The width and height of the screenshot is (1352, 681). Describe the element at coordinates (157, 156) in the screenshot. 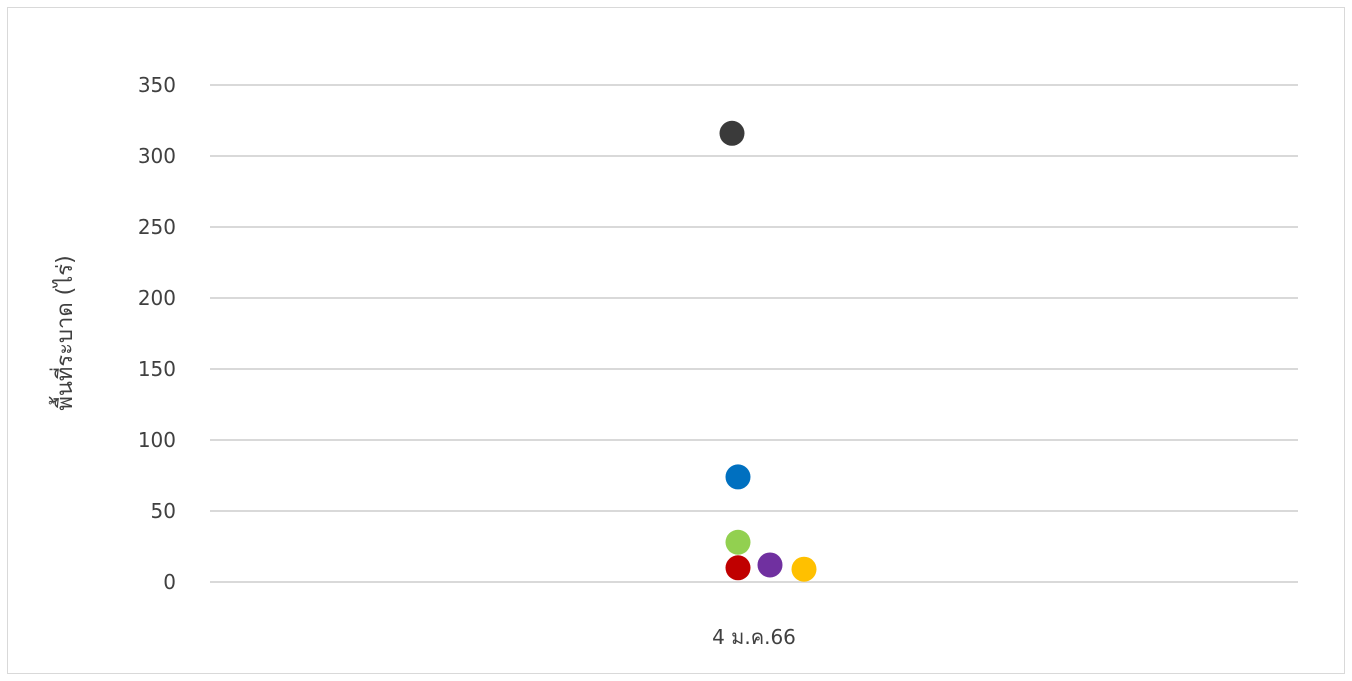

I see `y-tick-label: 300` at that location.